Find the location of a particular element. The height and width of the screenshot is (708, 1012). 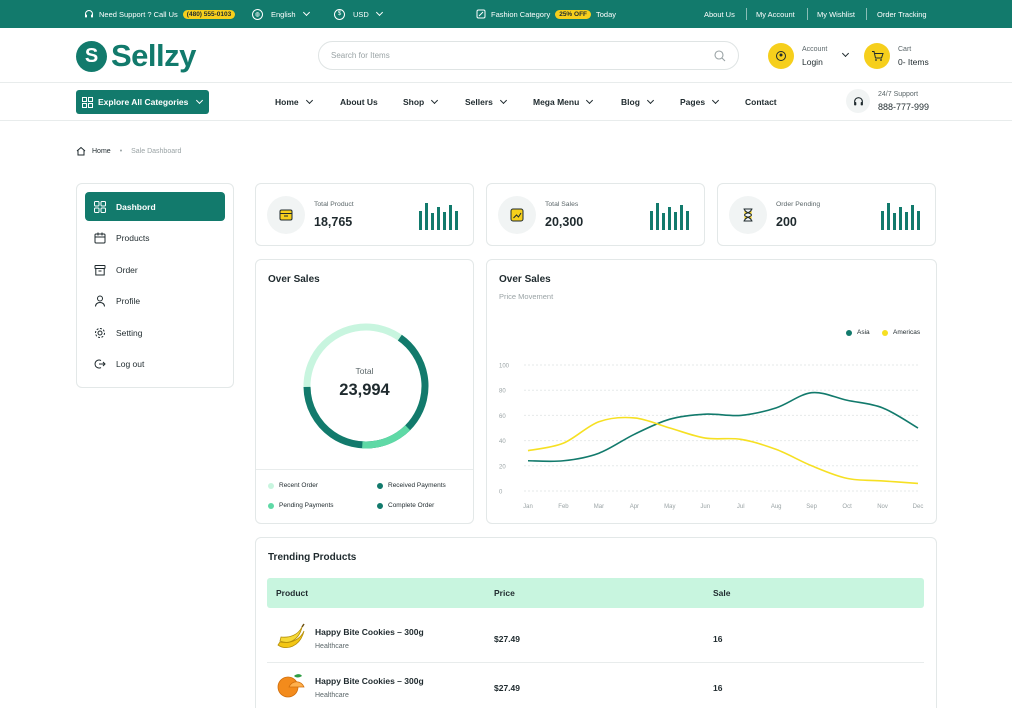

stat-value: 20,300 is located at coordinates (564, 222).